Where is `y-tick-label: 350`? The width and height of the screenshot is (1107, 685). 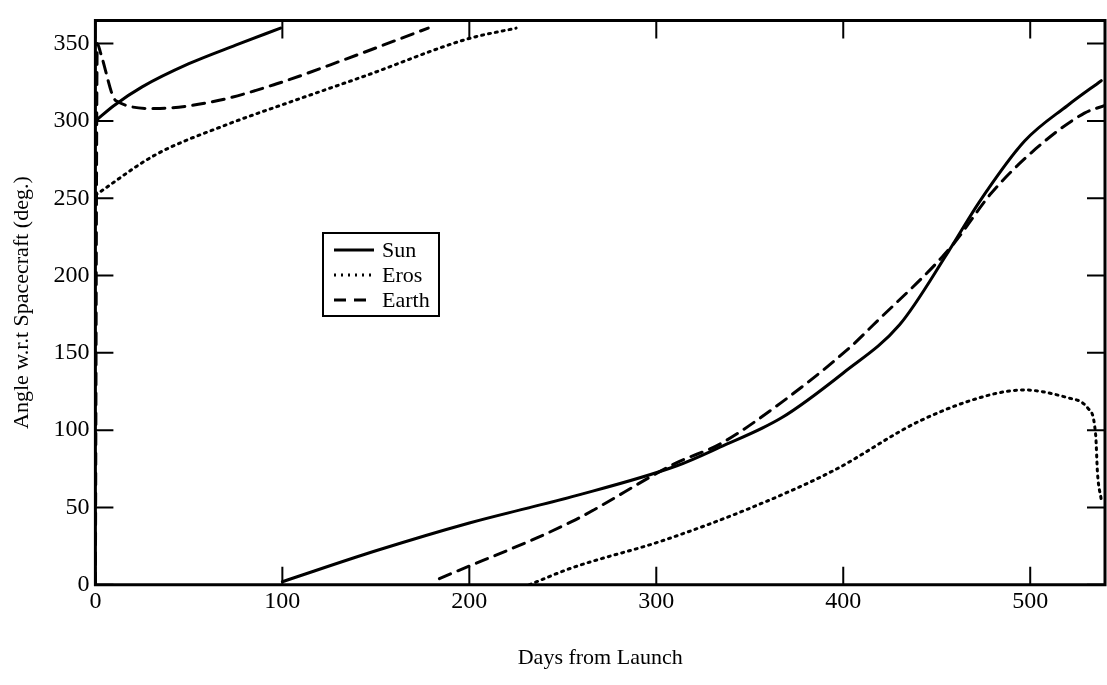 y-tick-label: 350 is located at coordinates (71, 41).